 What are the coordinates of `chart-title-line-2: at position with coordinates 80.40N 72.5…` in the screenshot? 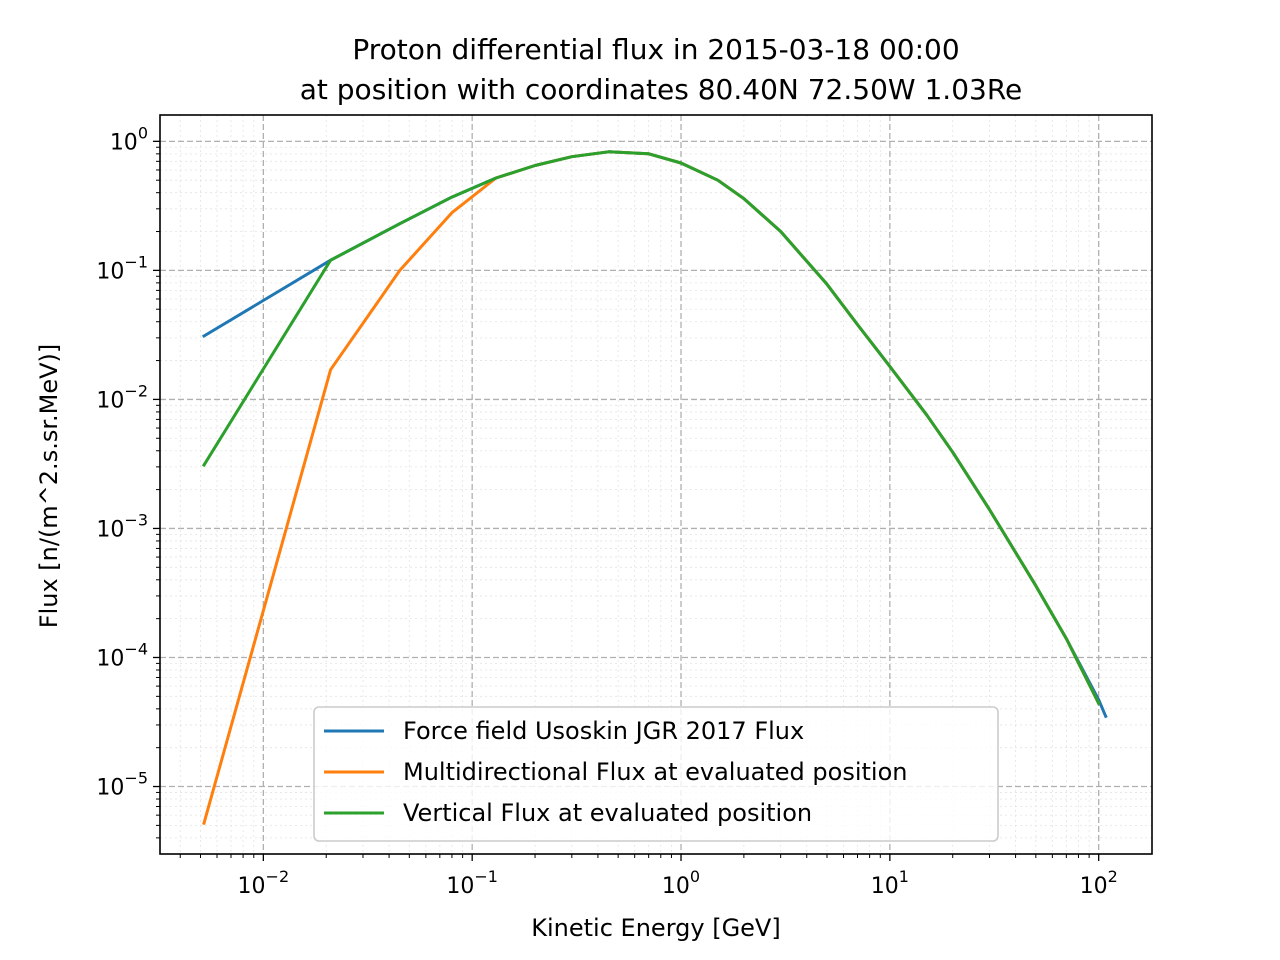 It's located at (661, 89).